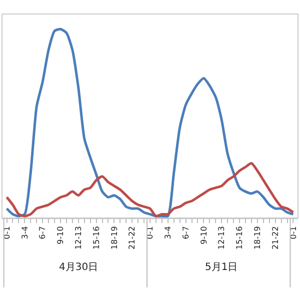  What do you see at coordinates (78, 267) in the screenshot?
I see `text: 4月30日` at bounding box center [78, 267].